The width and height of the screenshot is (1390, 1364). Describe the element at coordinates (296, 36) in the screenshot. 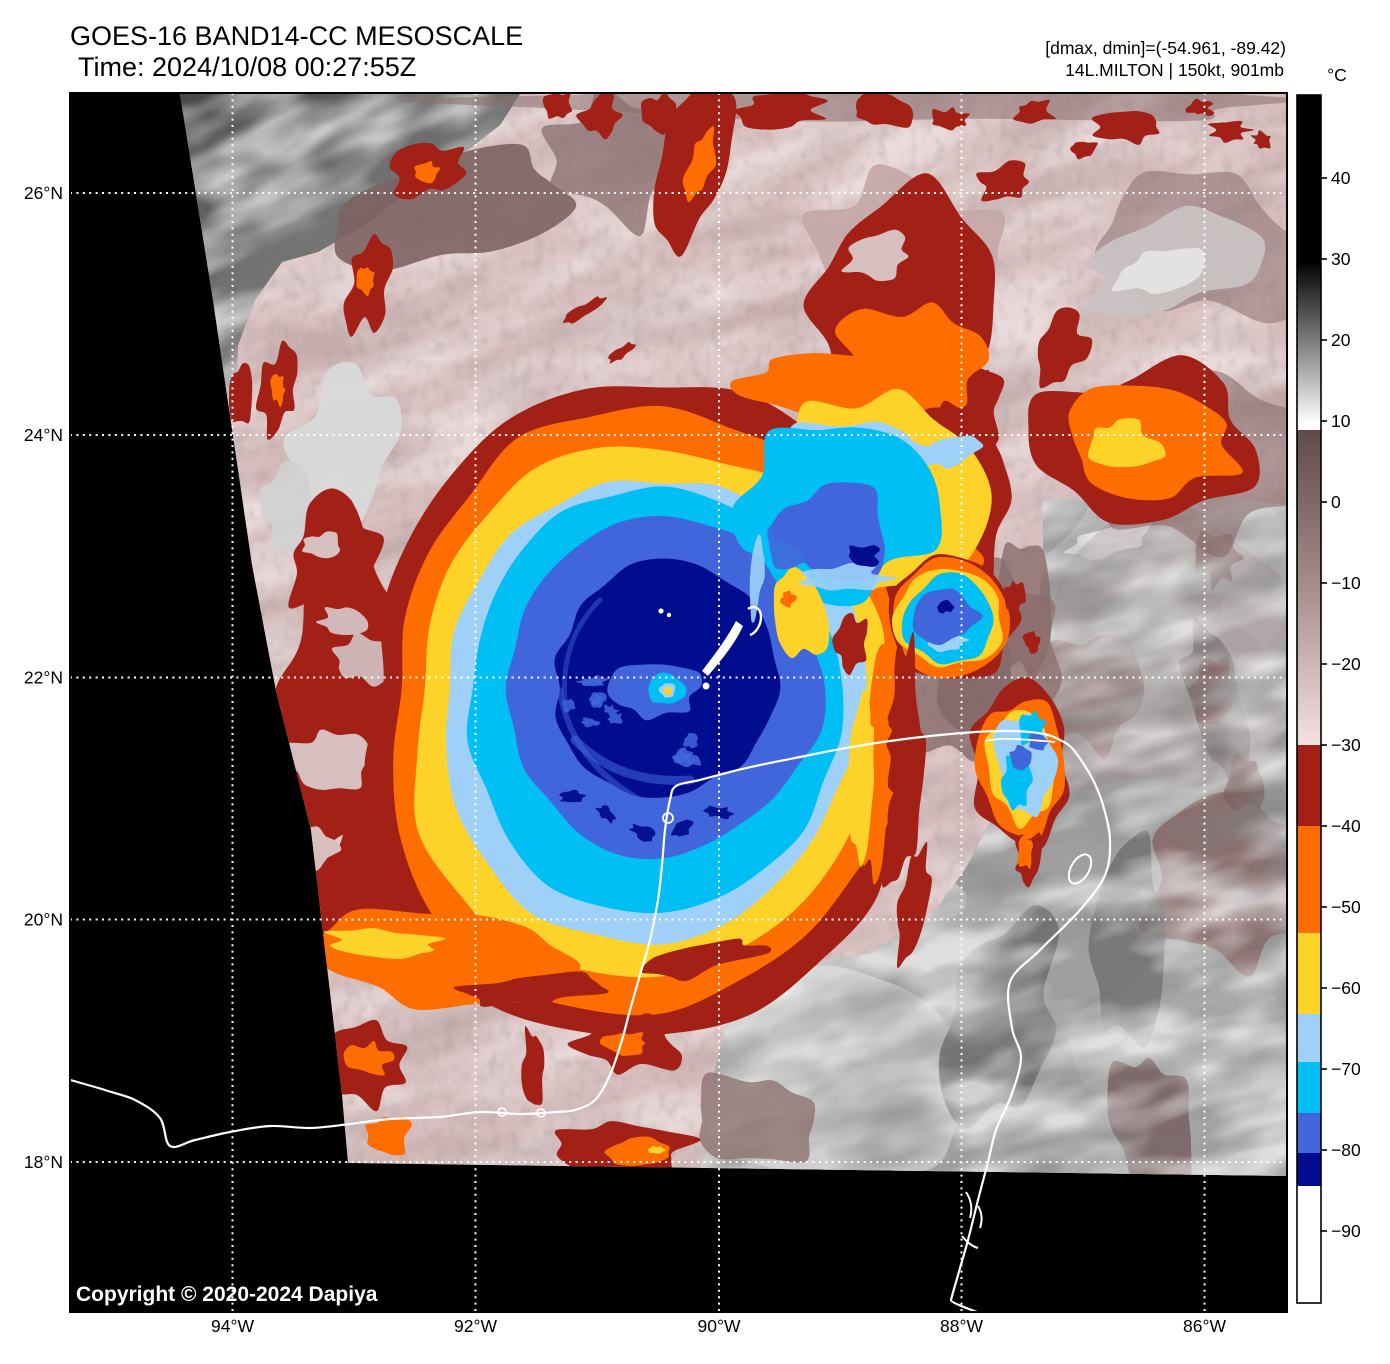

I see `svg-text: GOES-16 BAND14-CC MESOSCALE` at that location.